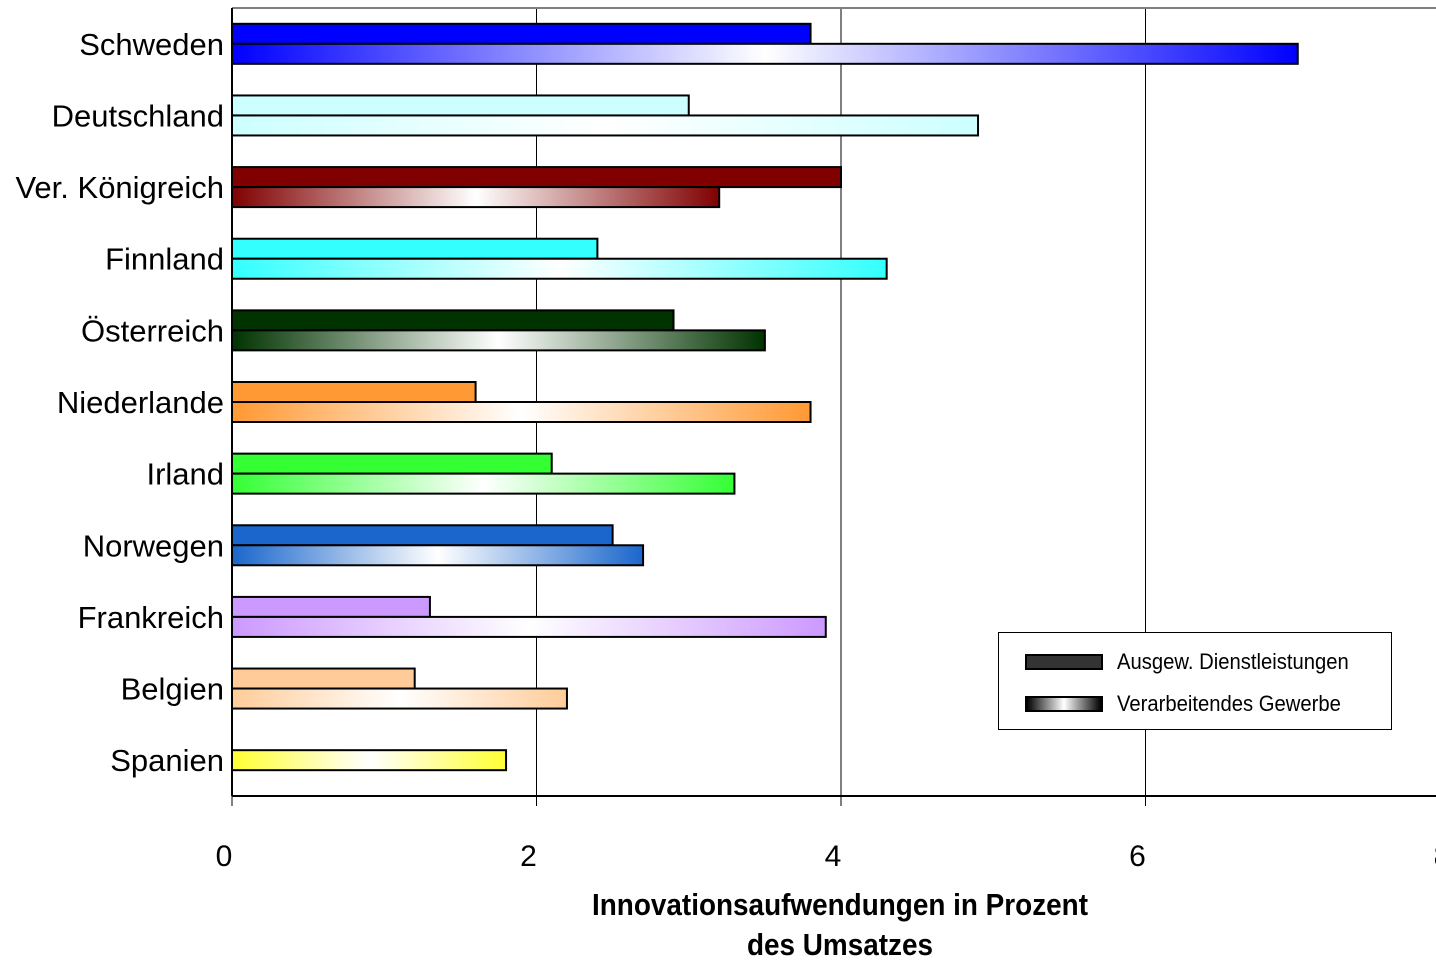  Describe the element at coordinates (167, 760) in the screenshot. I see `category-label: Spanien` at that location.